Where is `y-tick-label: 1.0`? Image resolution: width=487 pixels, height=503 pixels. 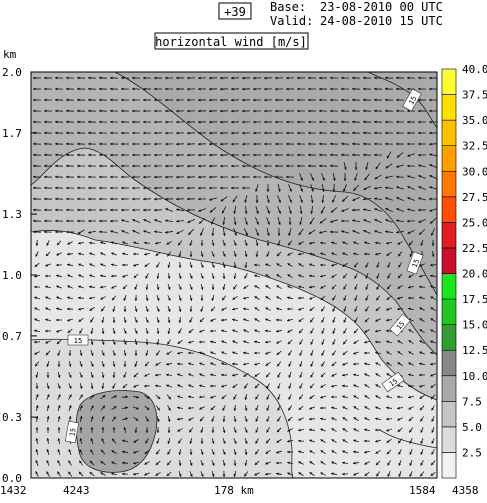 y-tick-label: 1.0 is located at coordinates (12, 275).